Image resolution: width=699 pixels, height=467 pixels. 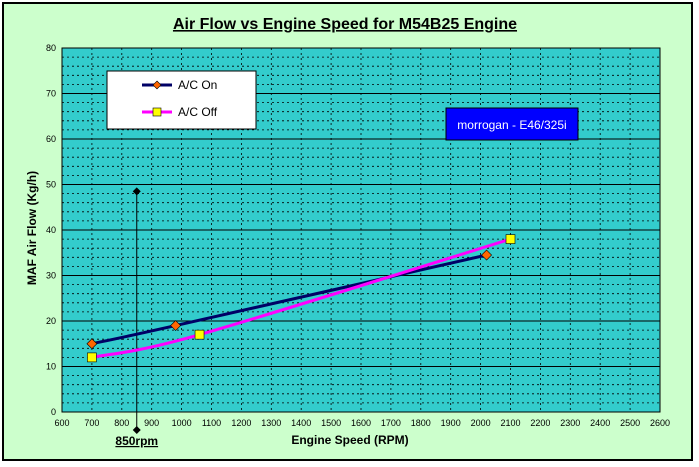 What do you see at coordinates (51, 48) in the screenshot?
I see `y-tick-label: 80` at bounding box center [51, 48].